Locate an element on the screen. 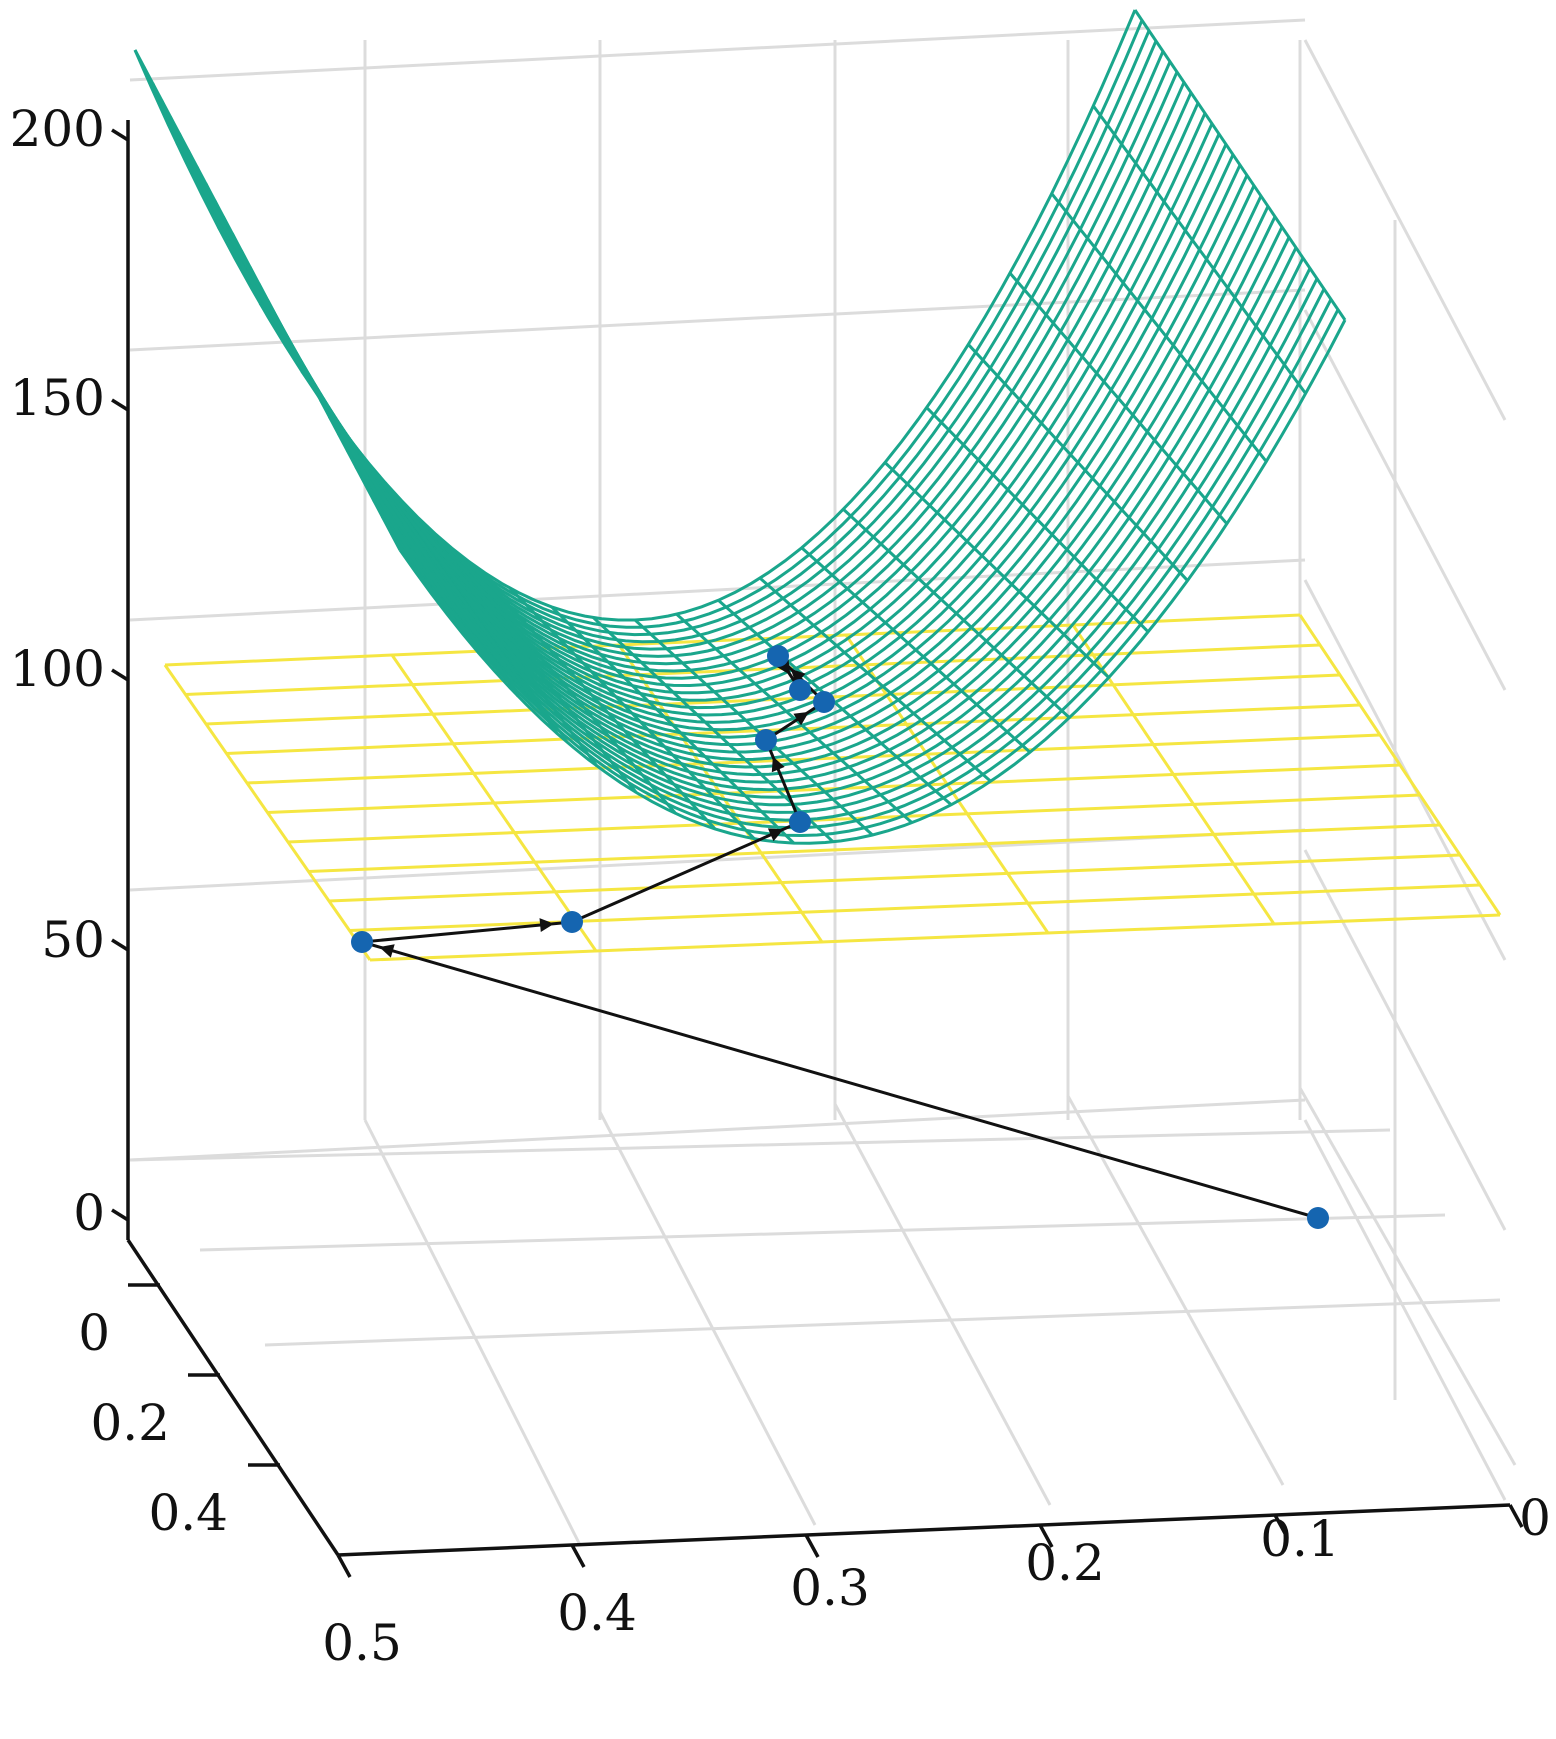 This screenshot has height=1739, width=1556. z-tick-label: 150 is located at coordinates (57, 398).